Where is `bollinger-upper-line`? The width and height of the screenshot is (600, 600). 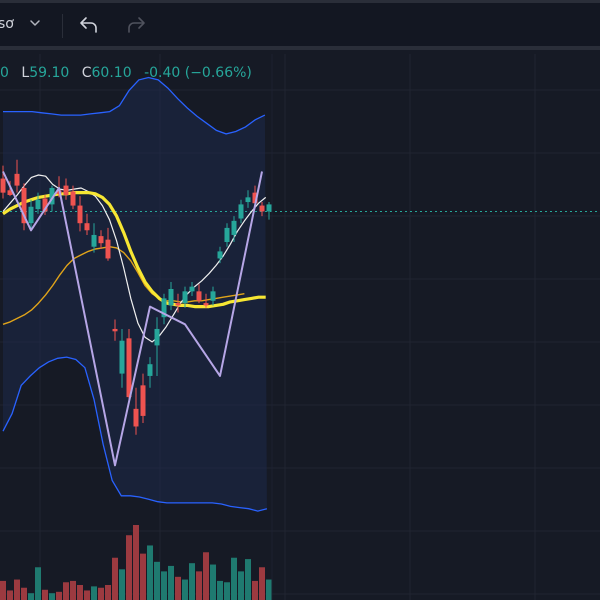
bollinger-upper-line is located at coordinates (134, 105).